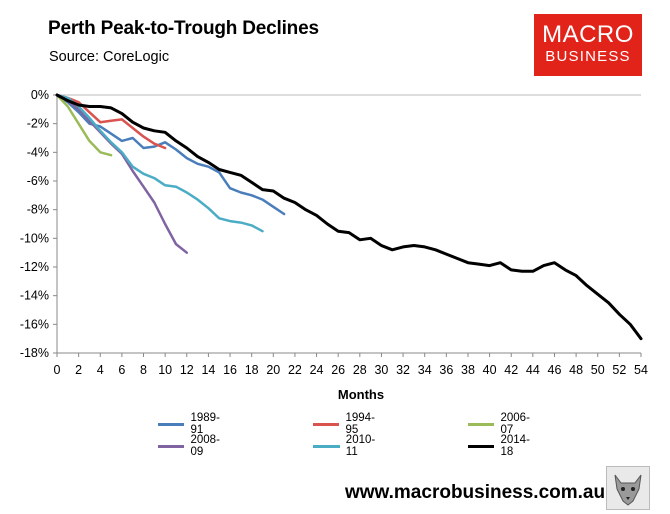 This screenshot has height=514, width=670. I want to click on x-tick-label: 42, so click(511, 370).